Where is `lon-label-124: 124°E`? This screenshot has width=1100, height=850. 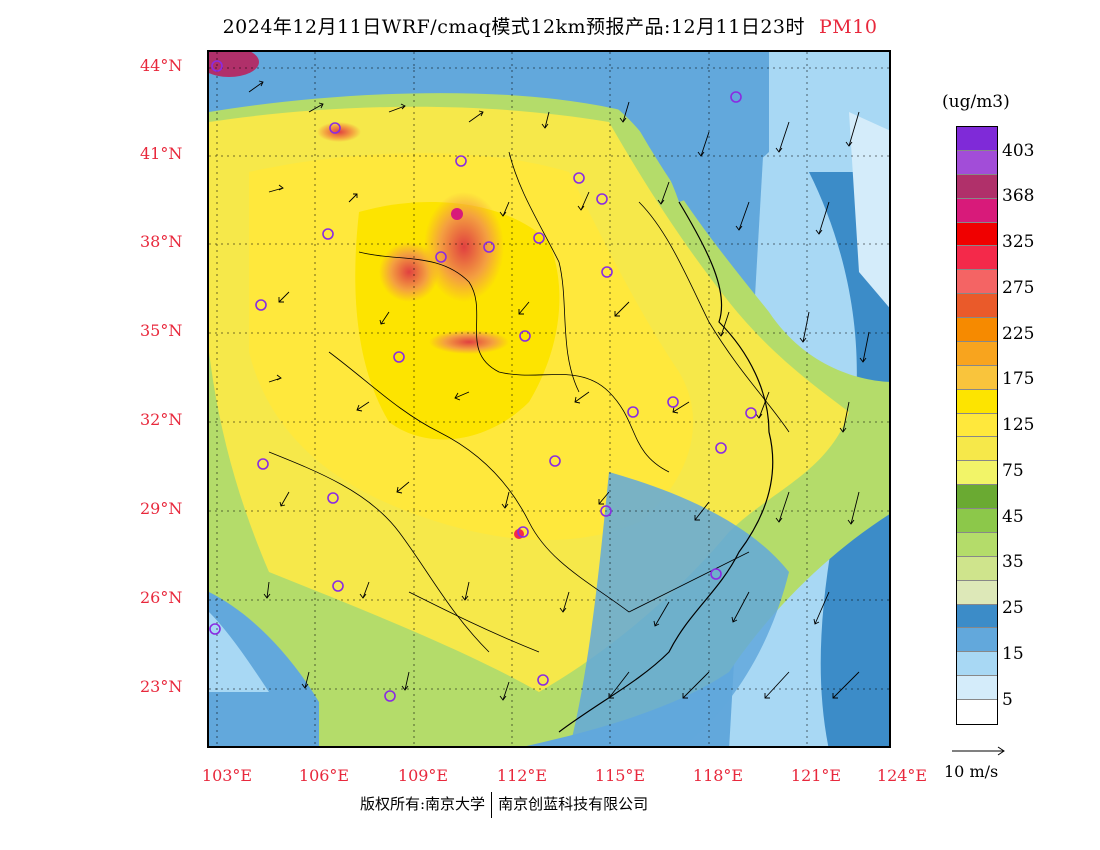 lon-label-124: 124°E is located at coordinates (902, 775).